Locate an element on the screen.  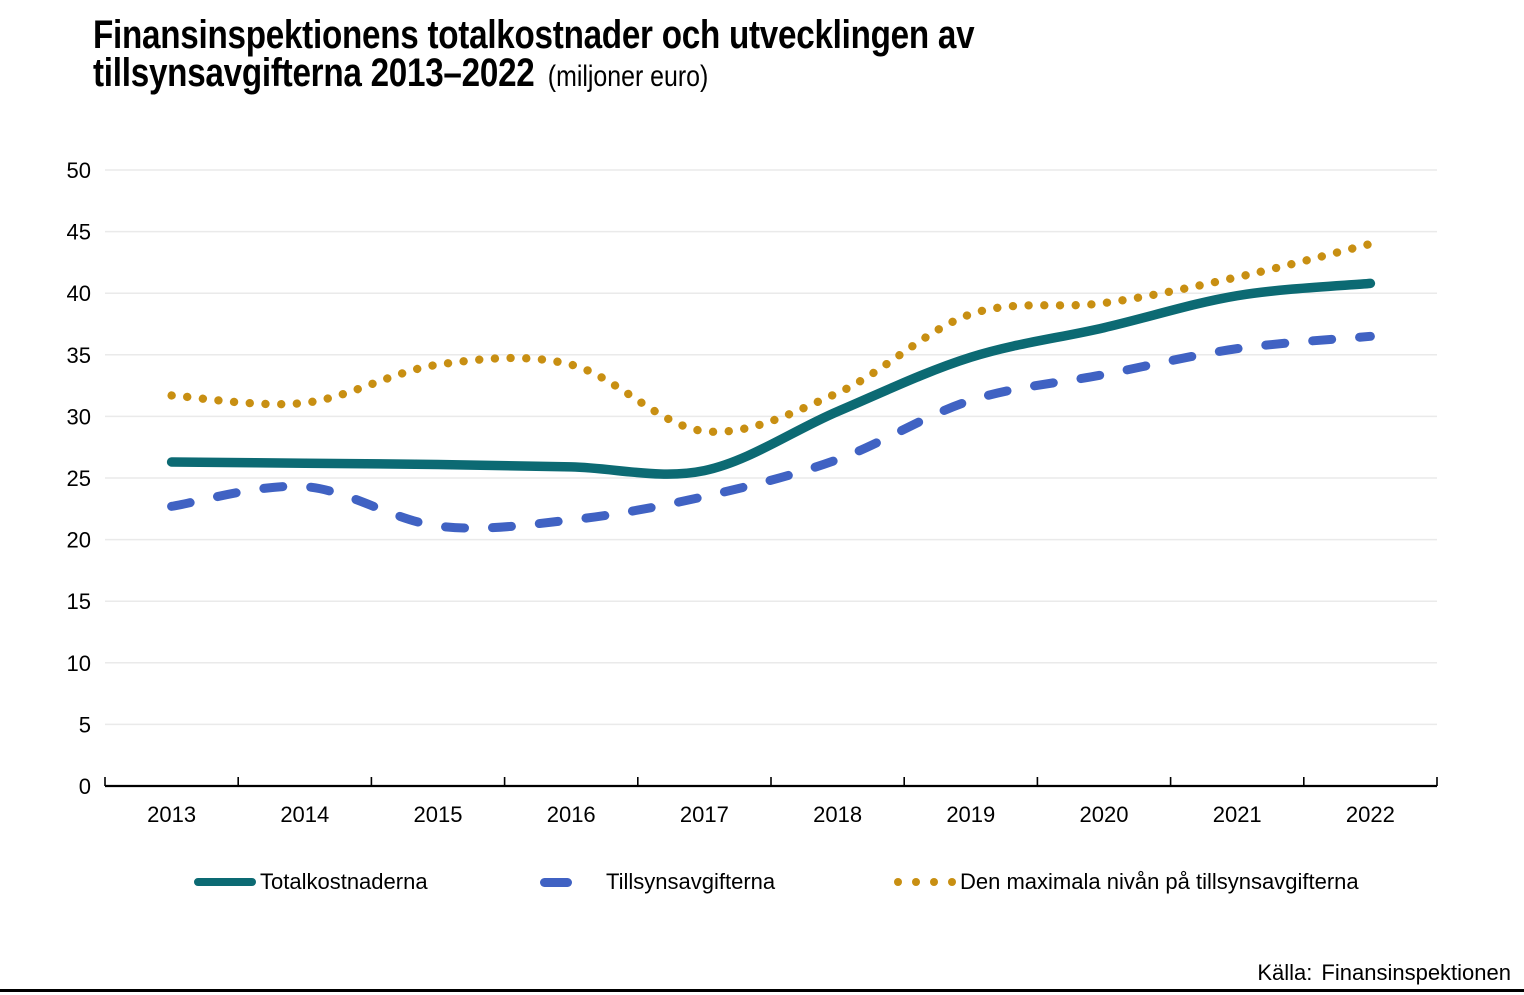
x-axis-label: 2022 is located at coordinates (1370, 814).